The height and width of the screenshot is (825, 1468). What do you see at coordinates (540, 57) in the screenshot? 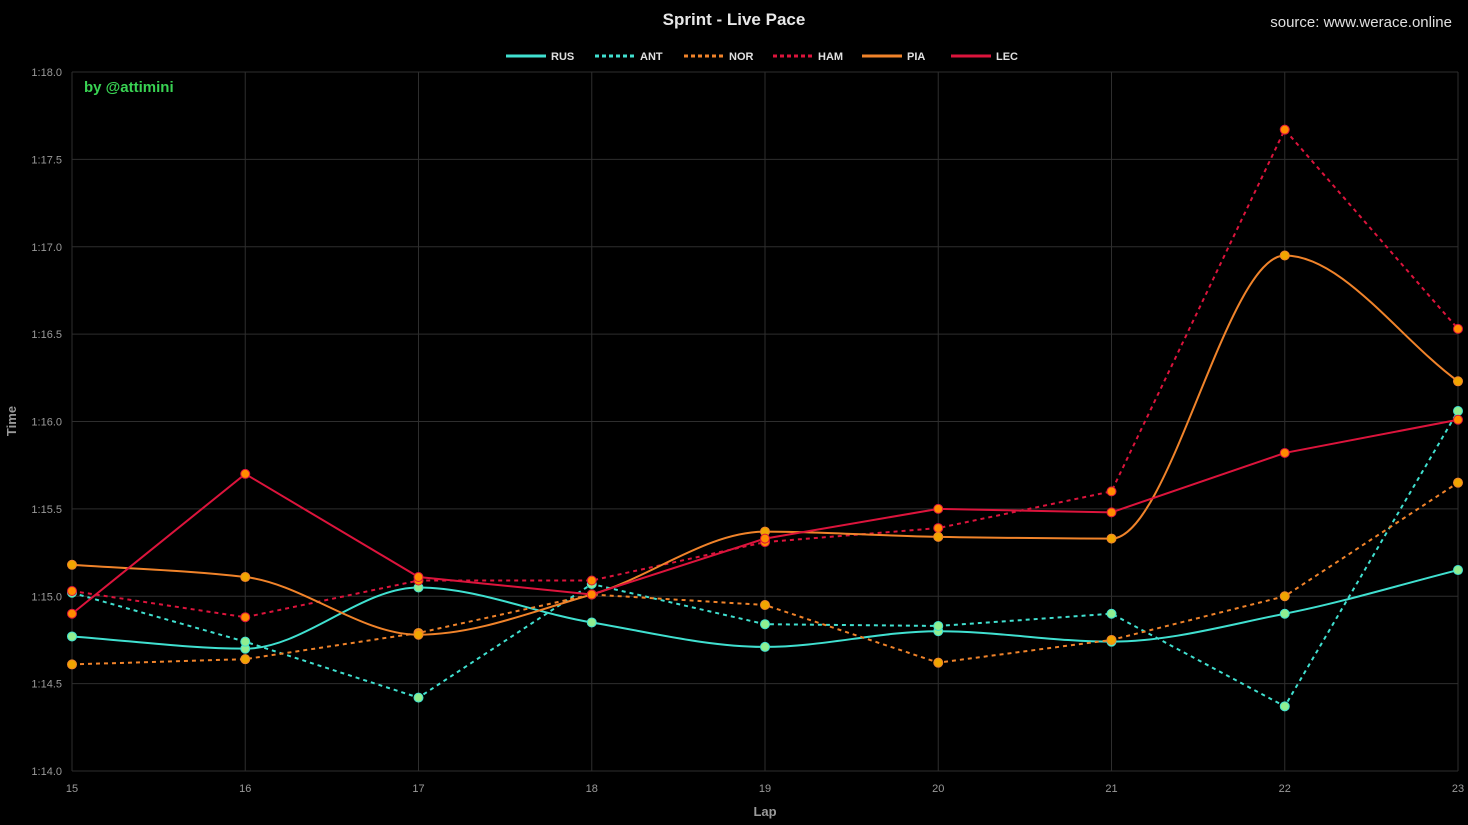
I see `legend-item-rus: RUS` at bounding box center [540, 57].